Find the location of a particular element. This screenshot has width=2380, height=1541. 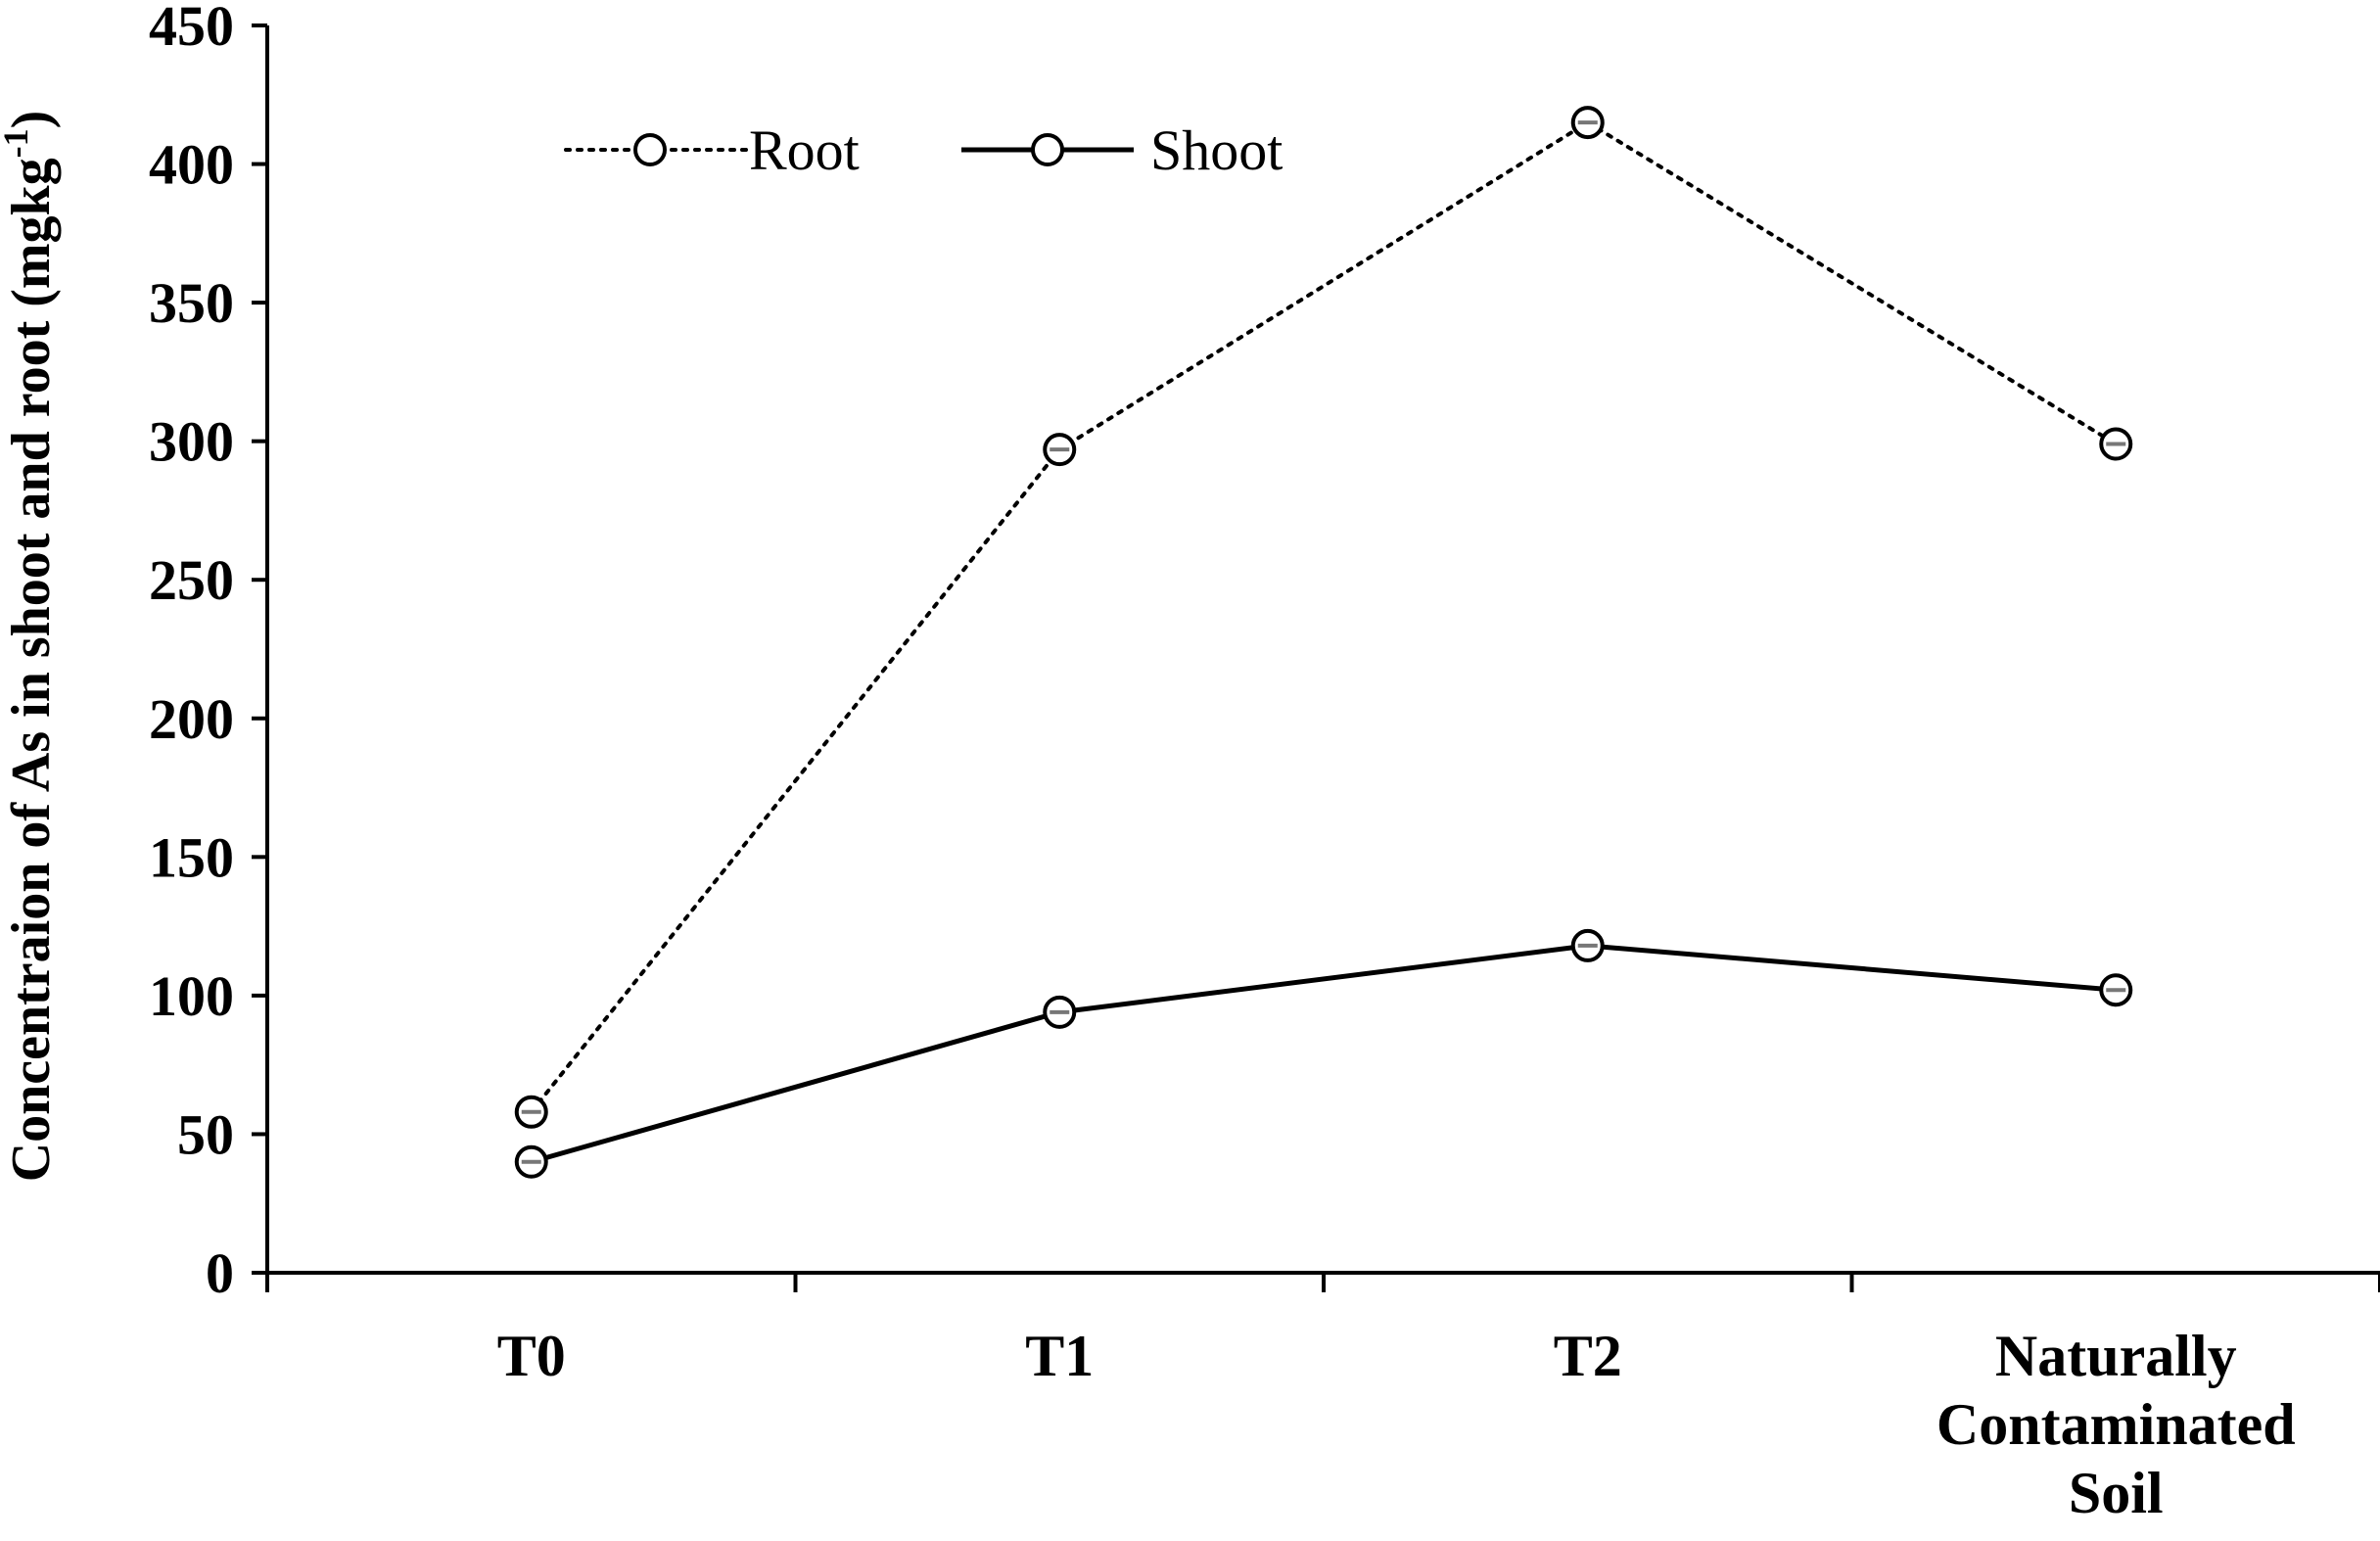

y-tick-label: 400 is located at coordinates (191, 165).